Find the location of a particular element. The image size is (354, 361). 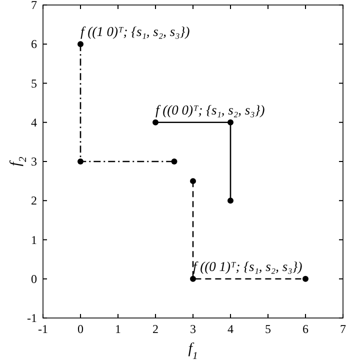

x-tick-label: 1 is located at coordinates (118, 329).